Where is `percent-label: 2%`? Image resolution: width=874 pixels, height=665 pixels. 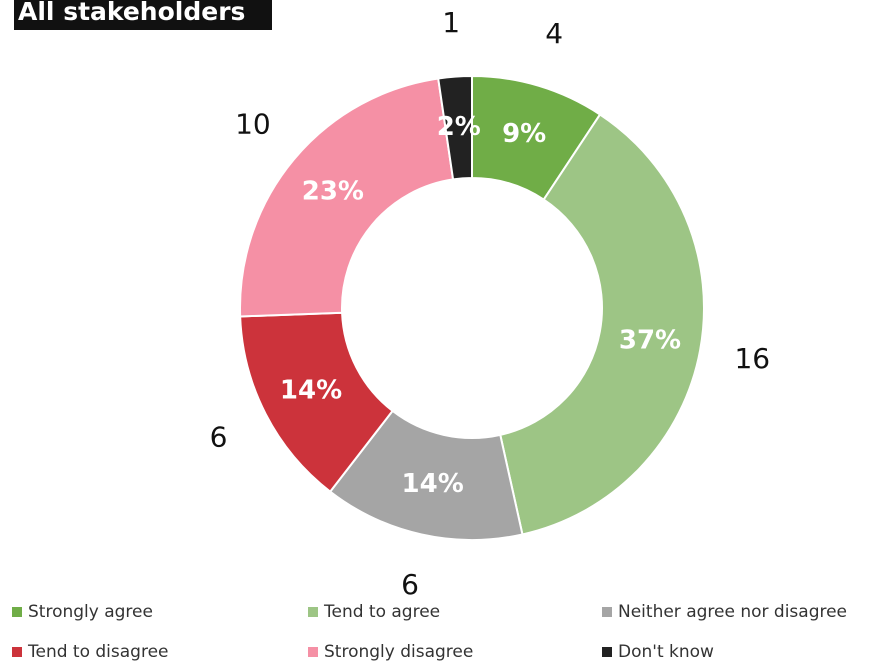 percent-label: 2% is located at coordinates (459, 127).